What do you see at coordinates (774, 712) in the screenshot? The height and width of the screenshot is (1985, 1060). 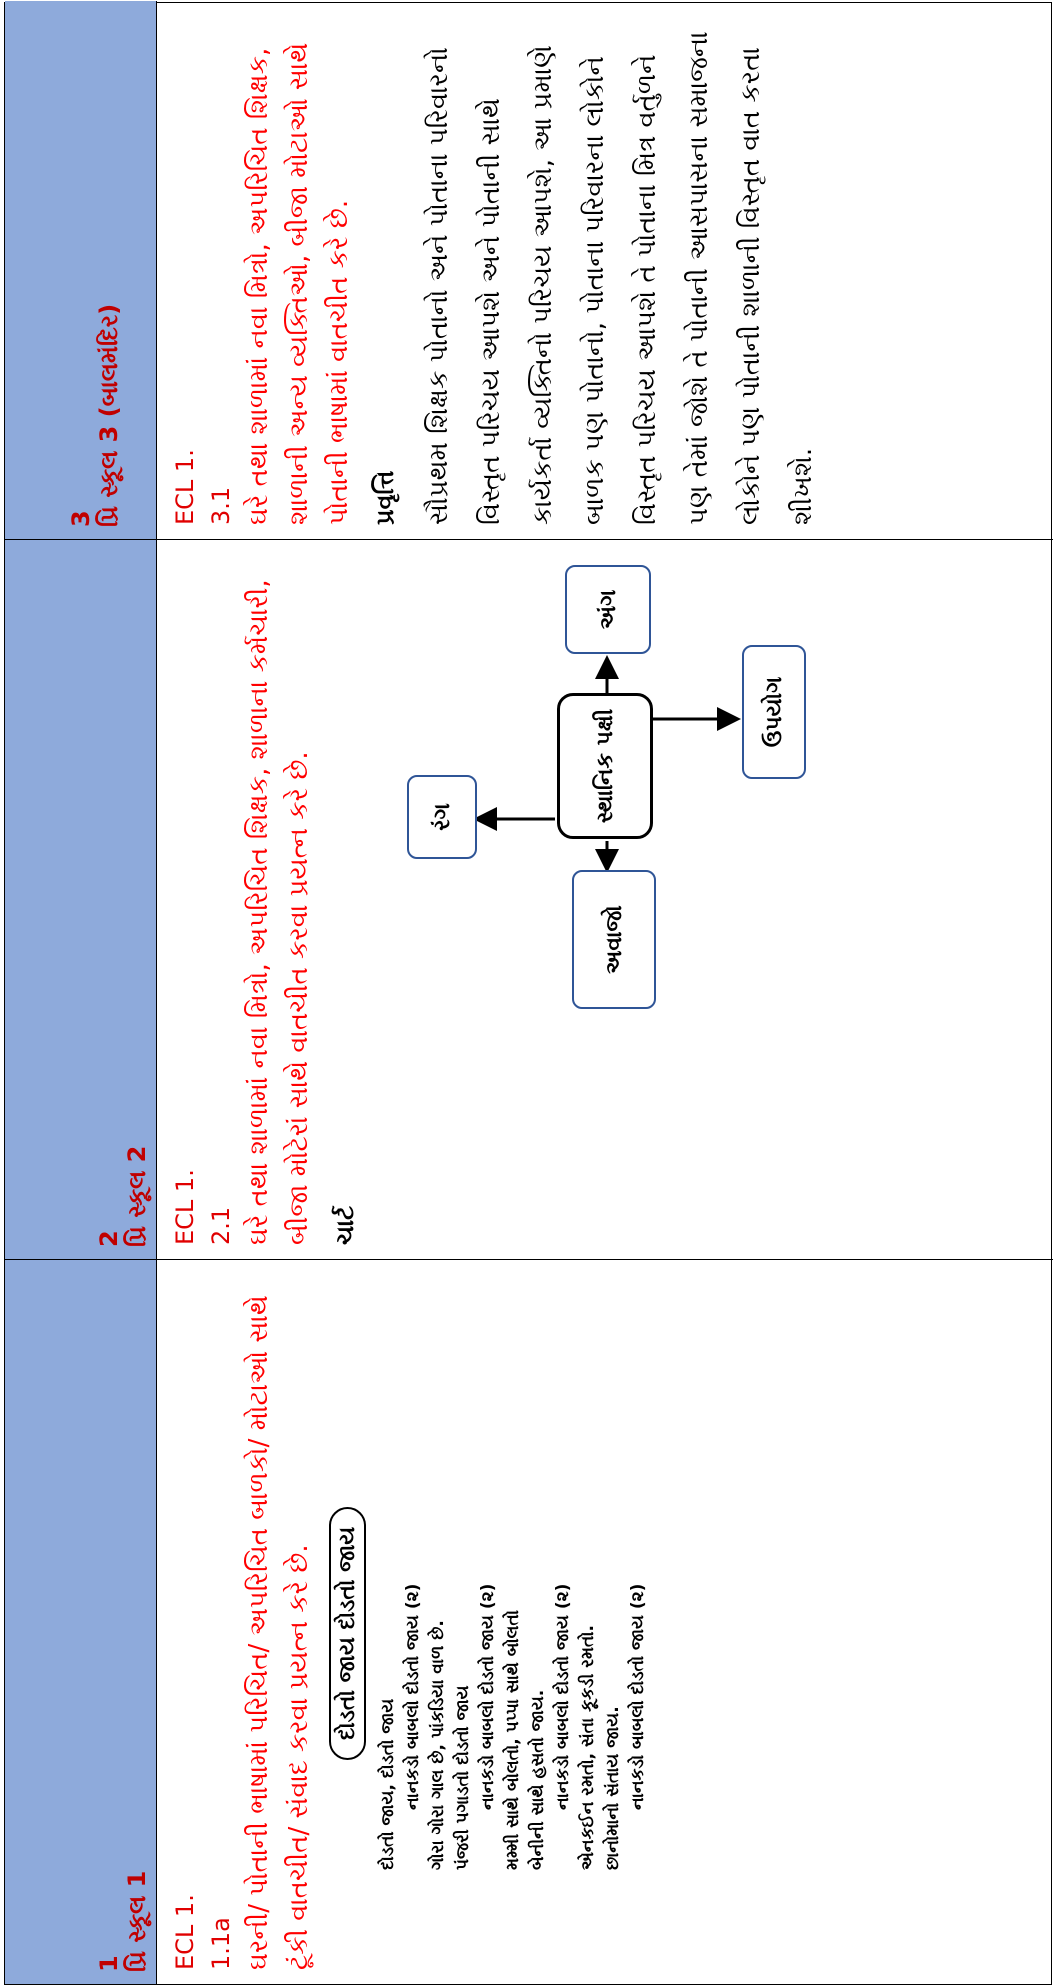 I see `diagram-node: ઉપયોગ` at bounding box center [774, 712].